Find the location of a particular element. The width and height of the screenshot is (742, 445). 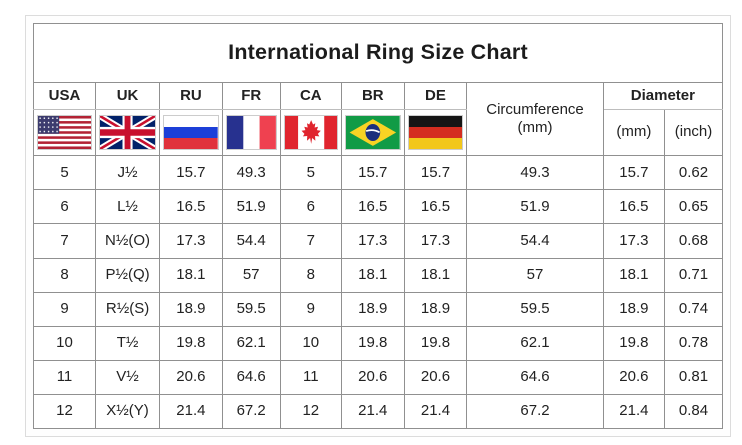

column-header-br: BR is located at coordinates (372, 95).